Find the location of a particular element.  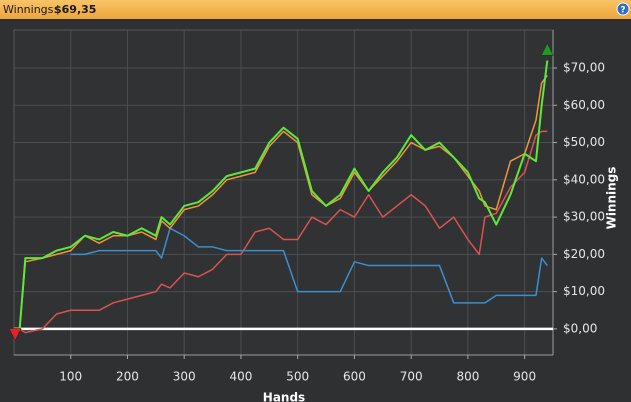

x-tick-label: 800 is located at coordinates (467, 377).